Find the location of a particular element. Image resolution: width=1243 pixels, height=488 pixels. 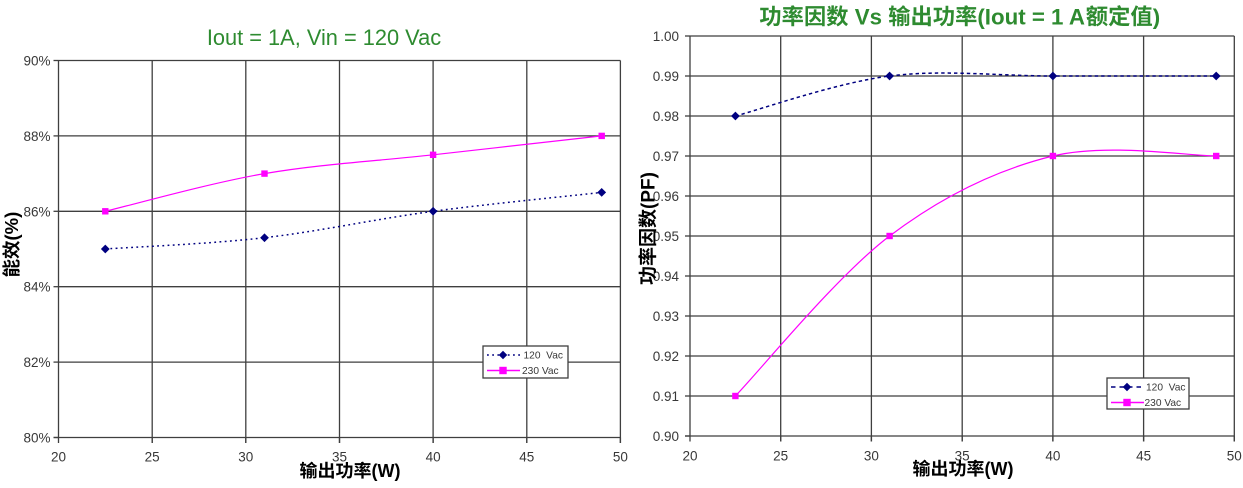

svg-text: 82% is located at coordinates (36, 362).